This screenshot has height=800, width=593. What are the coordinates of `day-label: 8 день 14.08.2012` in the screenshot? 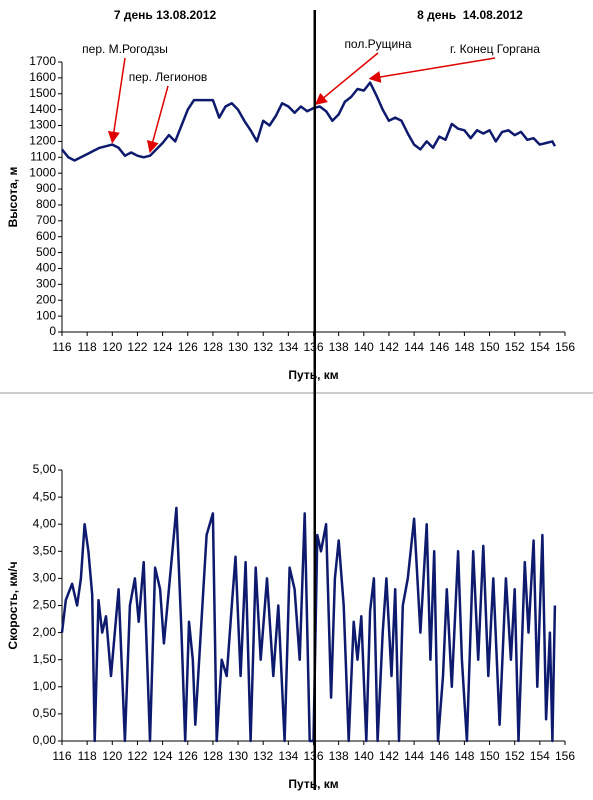 It's located at (470, 15).